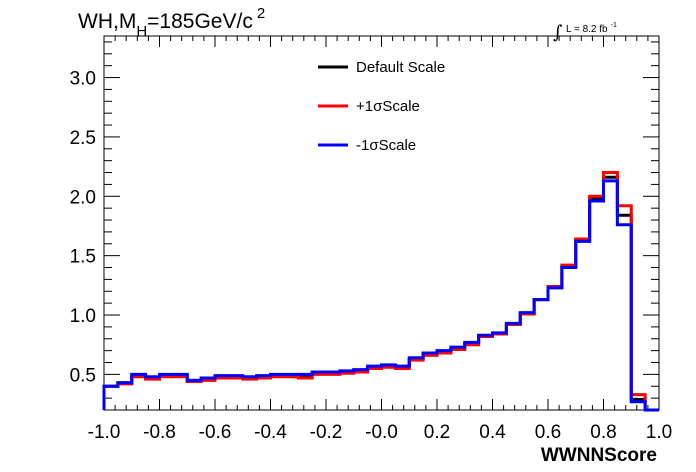 This screenshot has height=472, width=696. What do you see at coordinates (386, 145) in the screenshot?
I see `legend-label-2: -1σScale` at bounding box center [386, 145].